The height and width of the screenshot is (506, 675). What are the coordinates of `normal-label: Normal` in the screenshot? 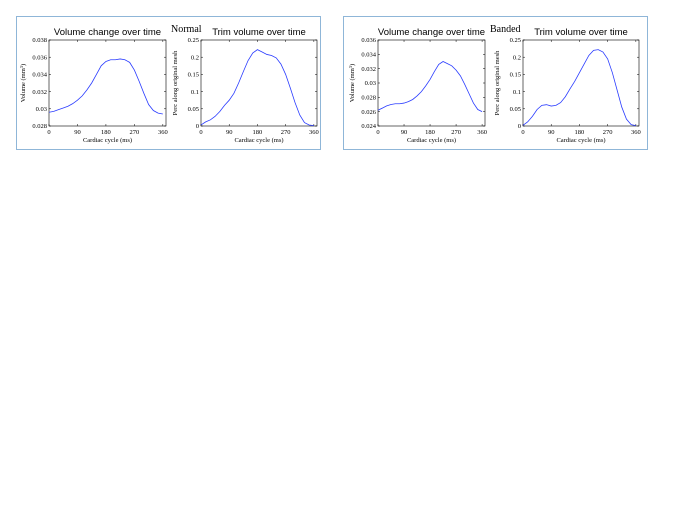 It's located at (186, 29).